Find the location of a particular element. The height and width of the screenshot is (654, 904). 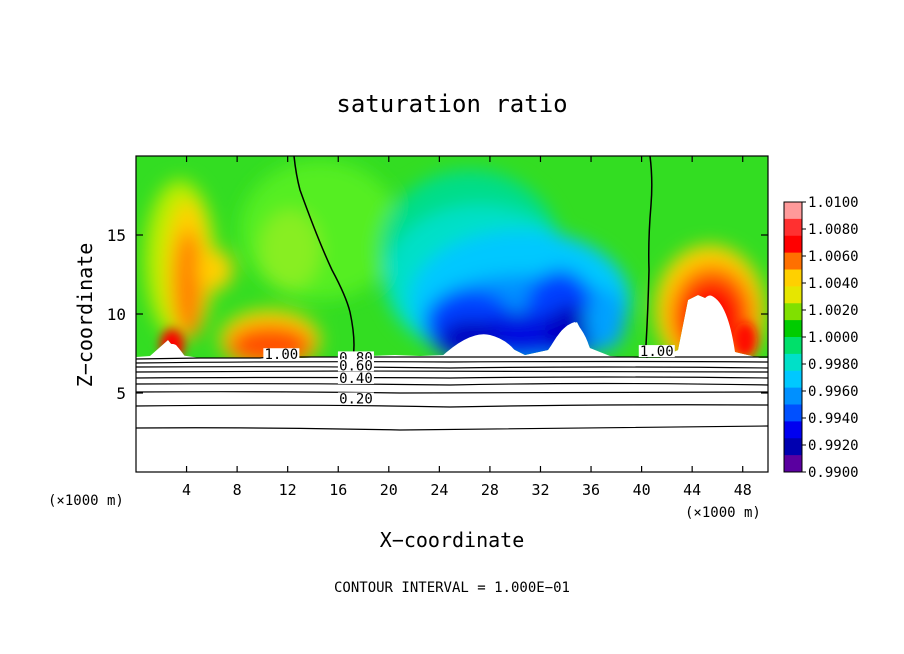

contour-line-right is located at coordinates (649, 257).